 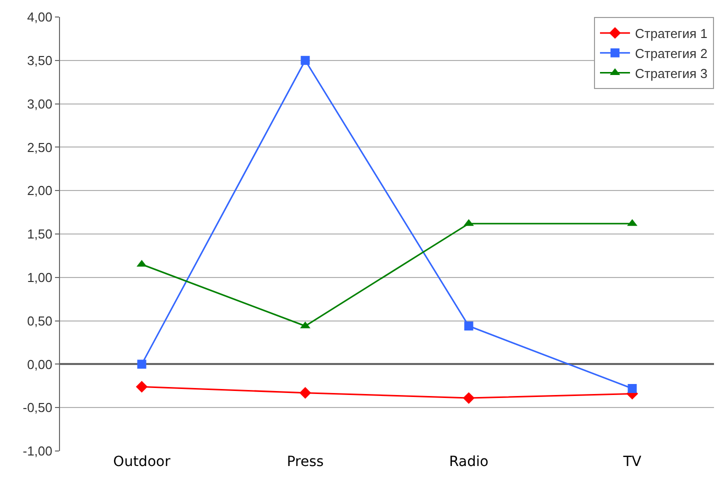 I want to click on x-tick-label: TV, so click(x=632, y=462).